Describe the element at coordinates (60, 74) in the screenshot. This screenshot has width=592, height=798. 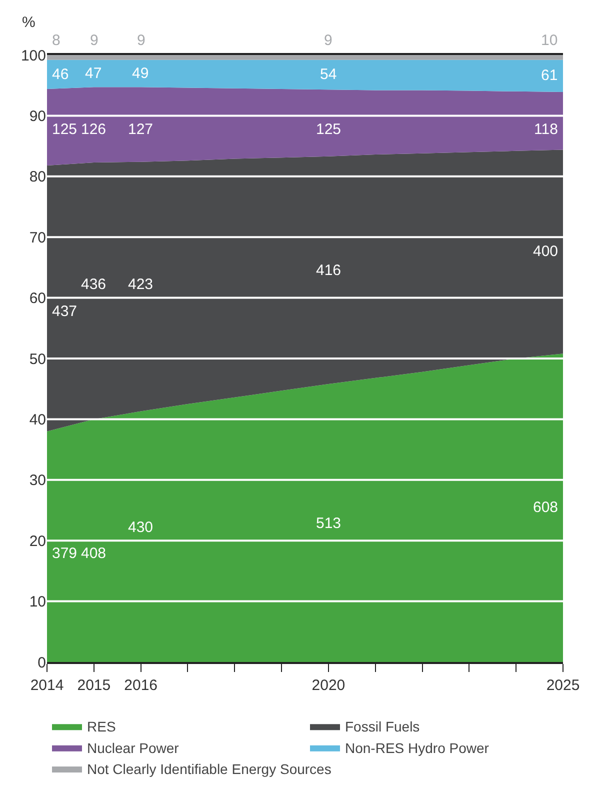
I see `annotation: 46` at that location.